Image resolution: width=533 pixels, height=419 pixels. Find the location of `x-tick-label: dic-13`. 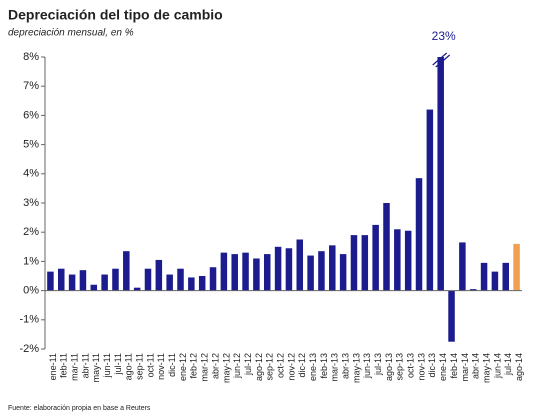

x-tick-label: dic-13 is located at coordinates (432, 365).